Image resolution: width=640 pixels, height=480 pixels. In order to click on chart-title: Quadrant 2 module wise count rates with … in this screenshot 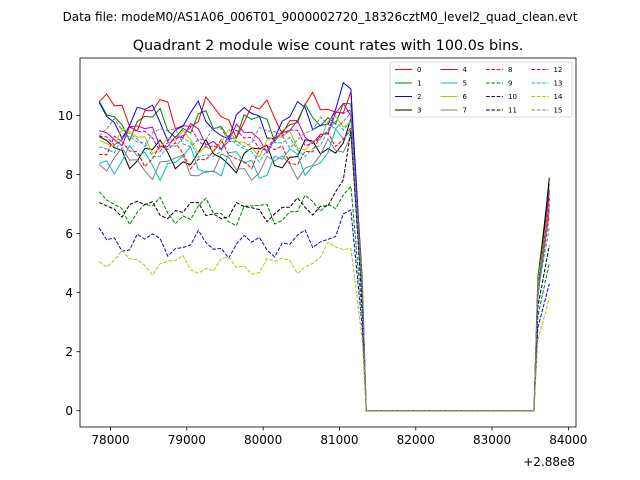, I will do `click(328, 46)`.